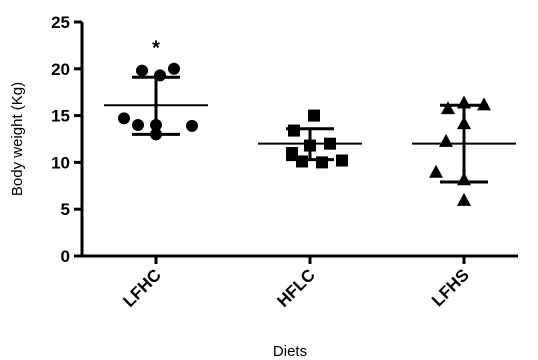 The height and width of the screenshot is (360, 538). What do you see at coordinates (65, 256) in the screenshot?
I see `y-tick-label: 0` at bounding box center [65, 256].